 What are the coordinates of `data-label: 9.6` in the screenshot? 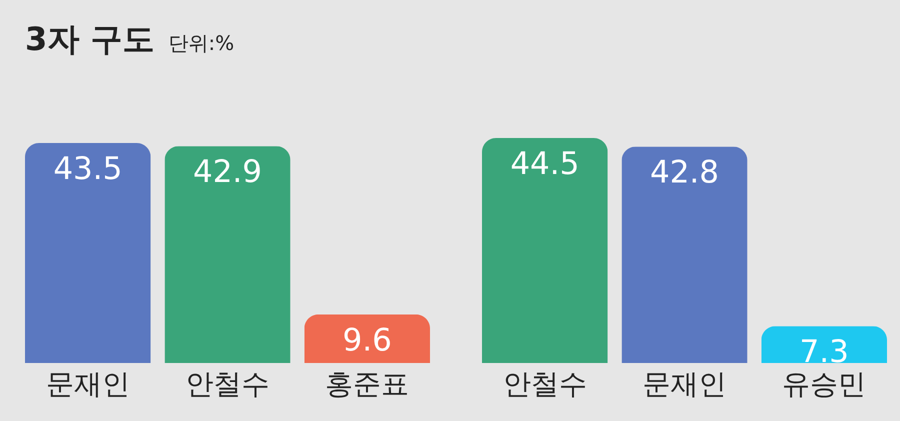 It's located at (367, 340).